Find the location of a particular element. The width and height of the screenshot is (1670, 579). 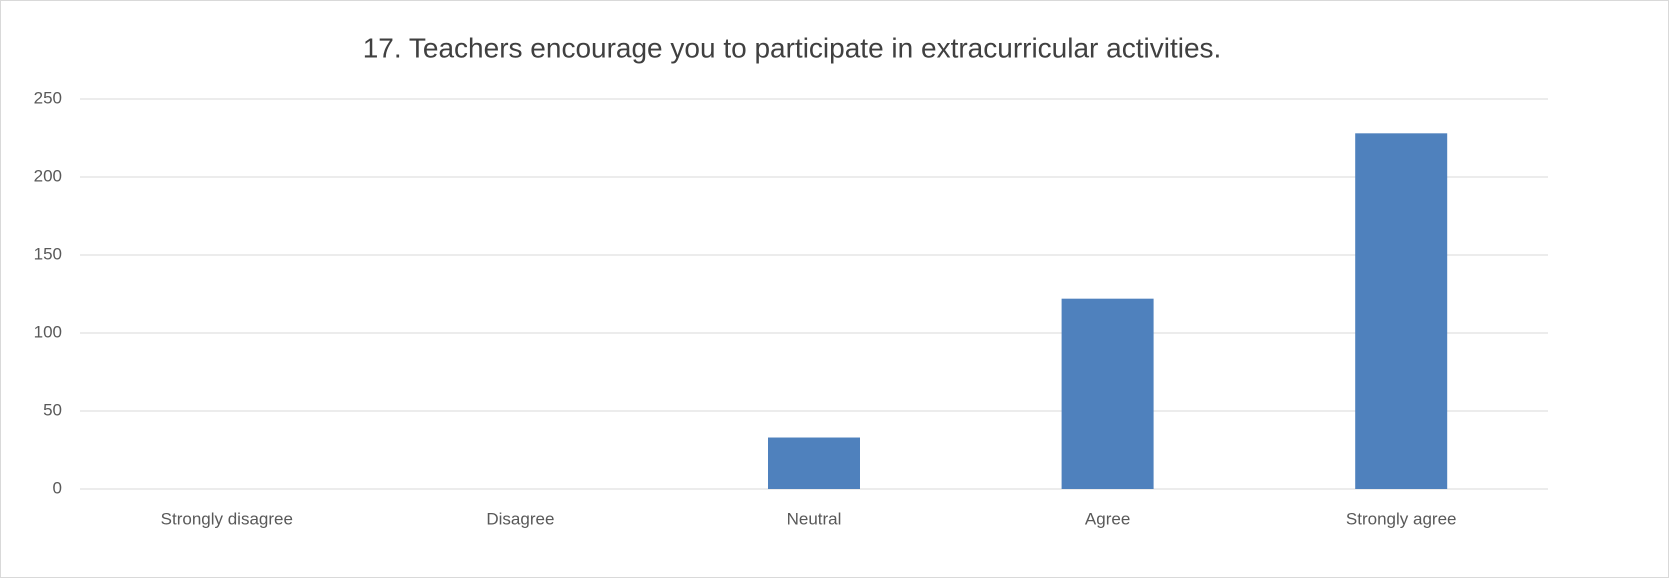

y-tick-label: 0 is located at coordinates (57, 487).